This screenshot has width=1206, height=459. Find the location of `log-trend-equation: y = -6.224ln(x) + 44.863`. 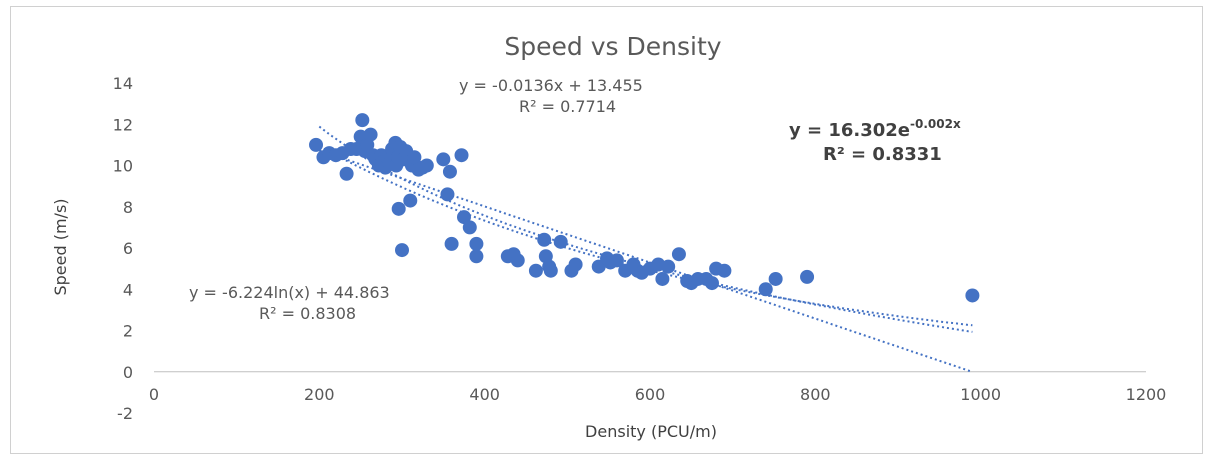

log-trend-equation: y = -6.224ln(x) + 44.863 is located at coordinates (289, 292).